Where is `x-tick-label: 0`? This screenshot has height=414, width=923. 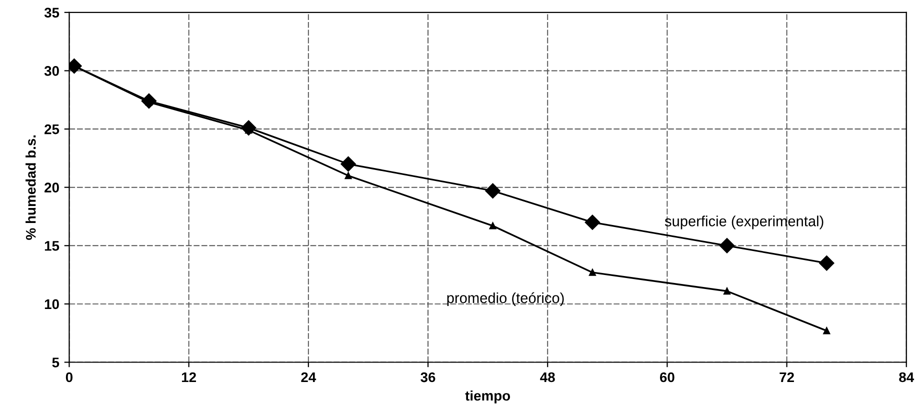 x-tick-label: 0 is located at coordinates (69, 377).